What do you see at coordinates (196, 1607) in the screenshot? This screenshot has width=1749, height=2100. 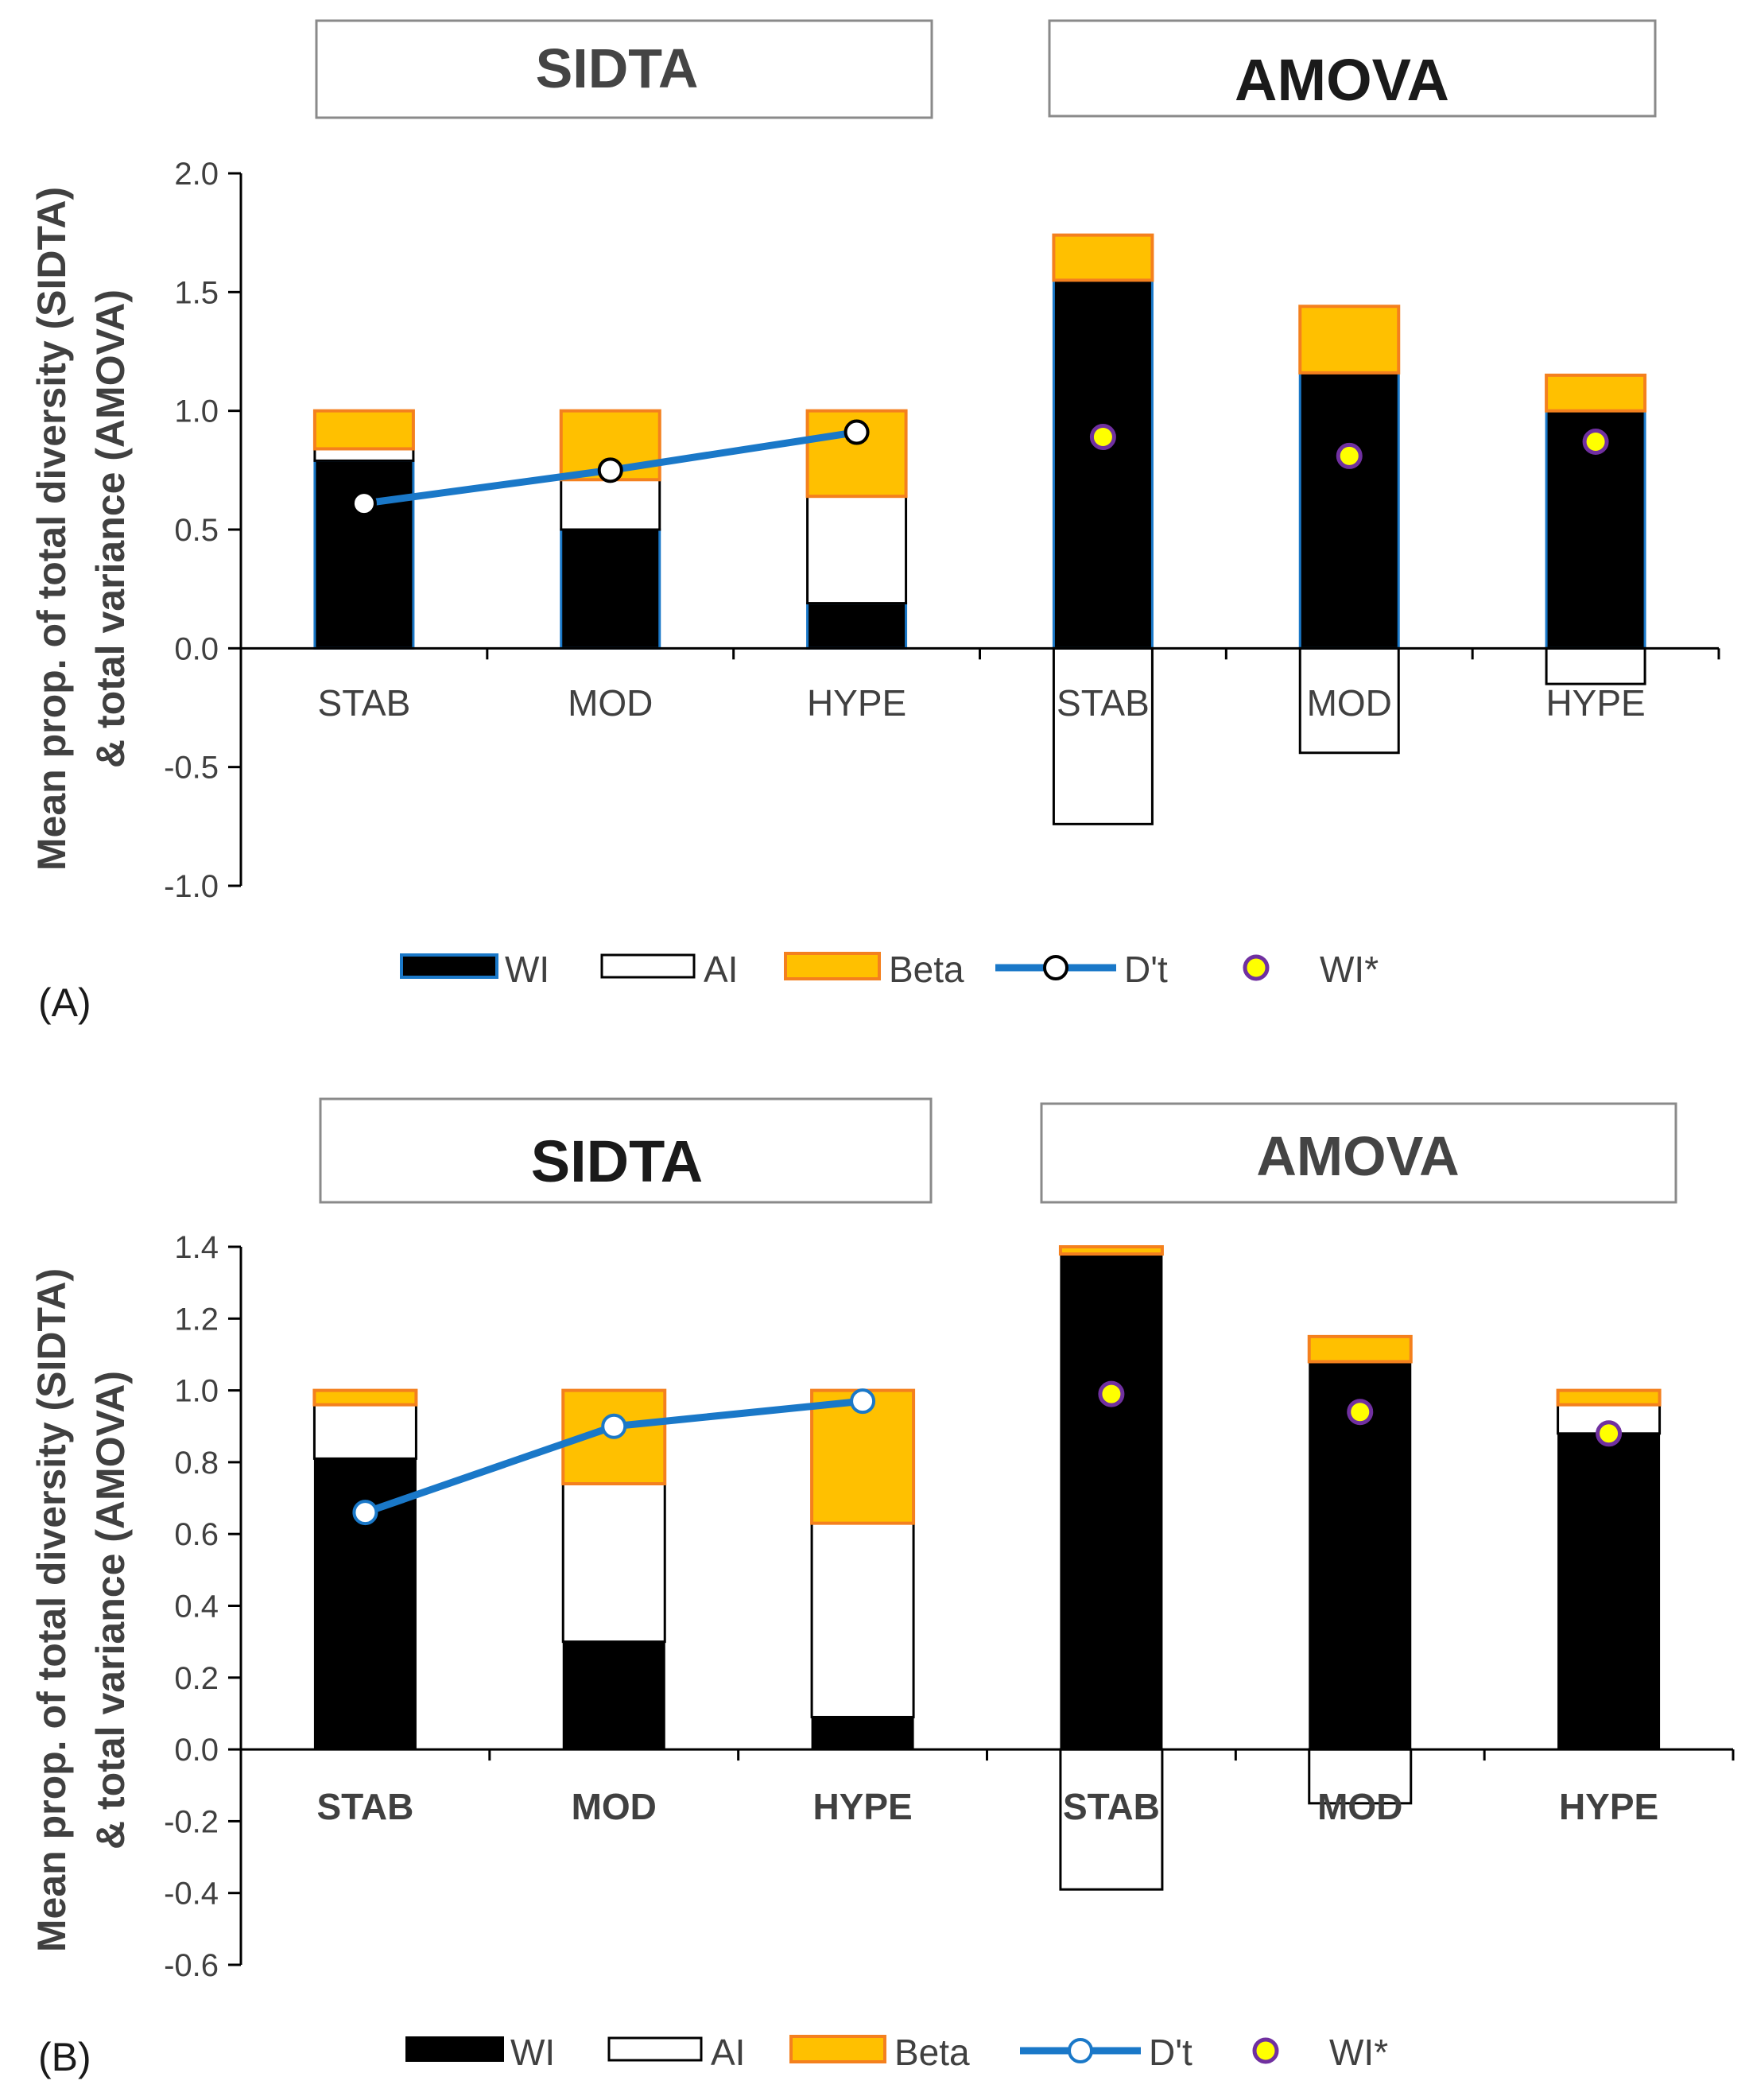 I see `panel-b-y-tick-label: 0.4` at bounding box center [196, 1607].